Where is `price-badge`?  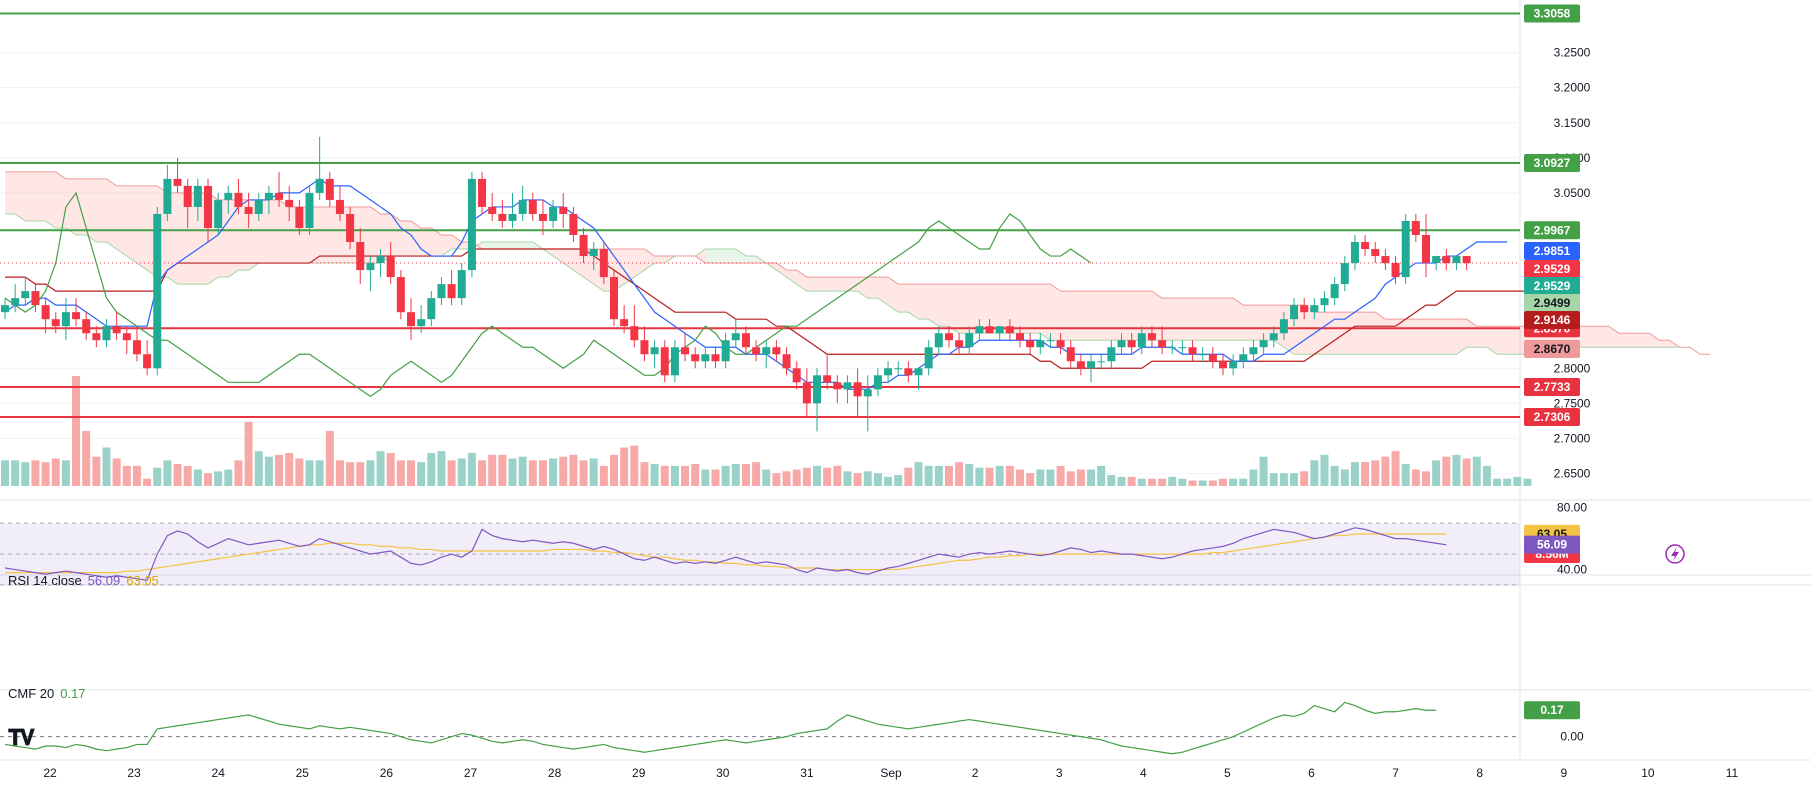 price-badge is located at coordinates (1552, 251).